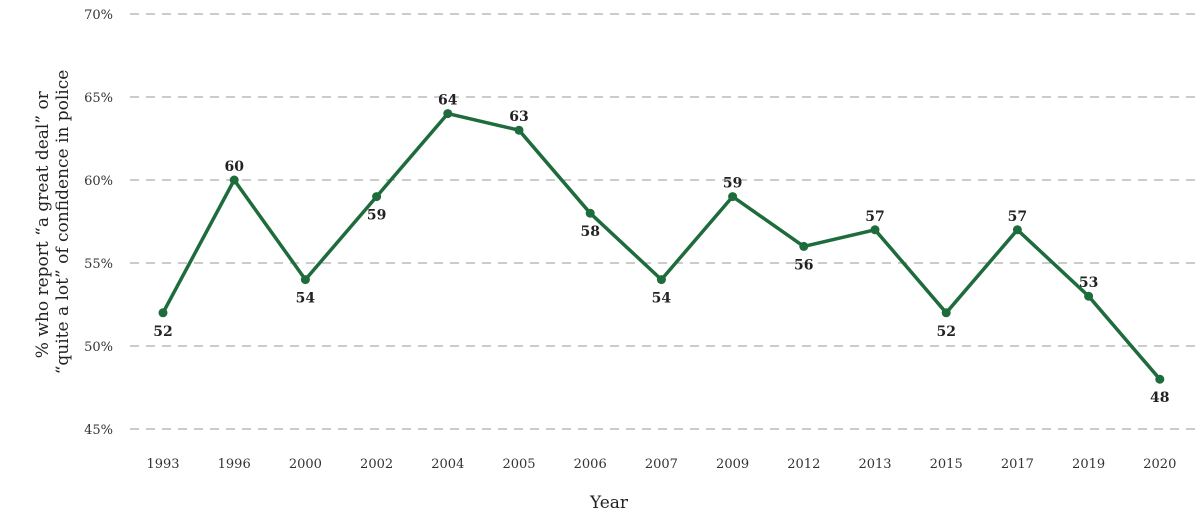  Describe the element at coordinates (1159, 464) in the screenshot. I see `x-tick-label: 2020` at that location.